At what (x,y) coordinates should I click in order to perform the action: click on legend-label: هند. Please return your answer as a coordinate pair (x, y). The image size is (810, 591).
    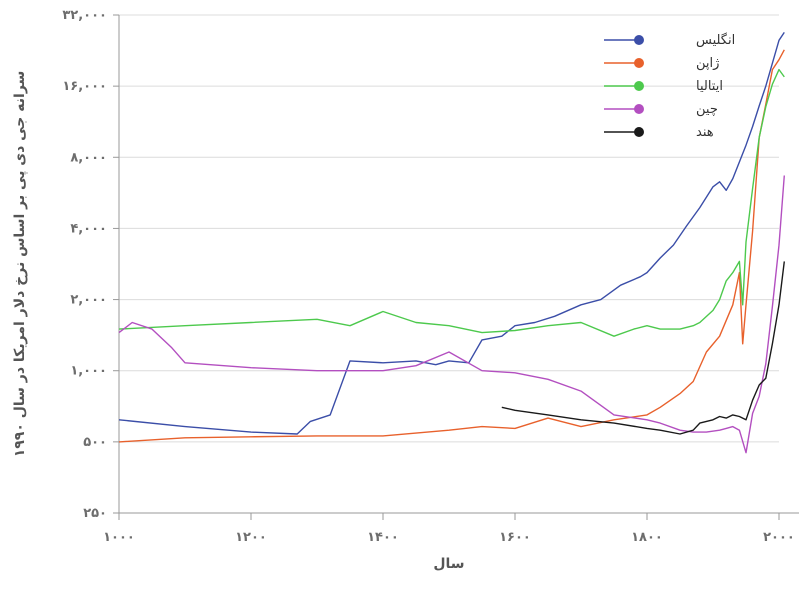
    Looking at the image, I should click on (705, 132).